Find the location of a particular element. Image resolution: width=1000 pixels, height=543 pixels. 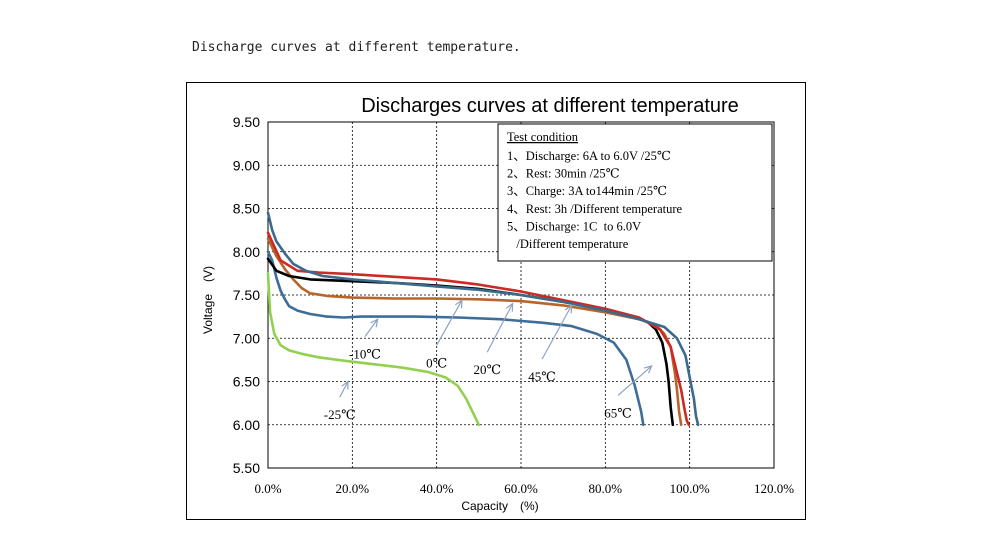

x-tick-label: 80.0% is located at coordinates (606, 488).